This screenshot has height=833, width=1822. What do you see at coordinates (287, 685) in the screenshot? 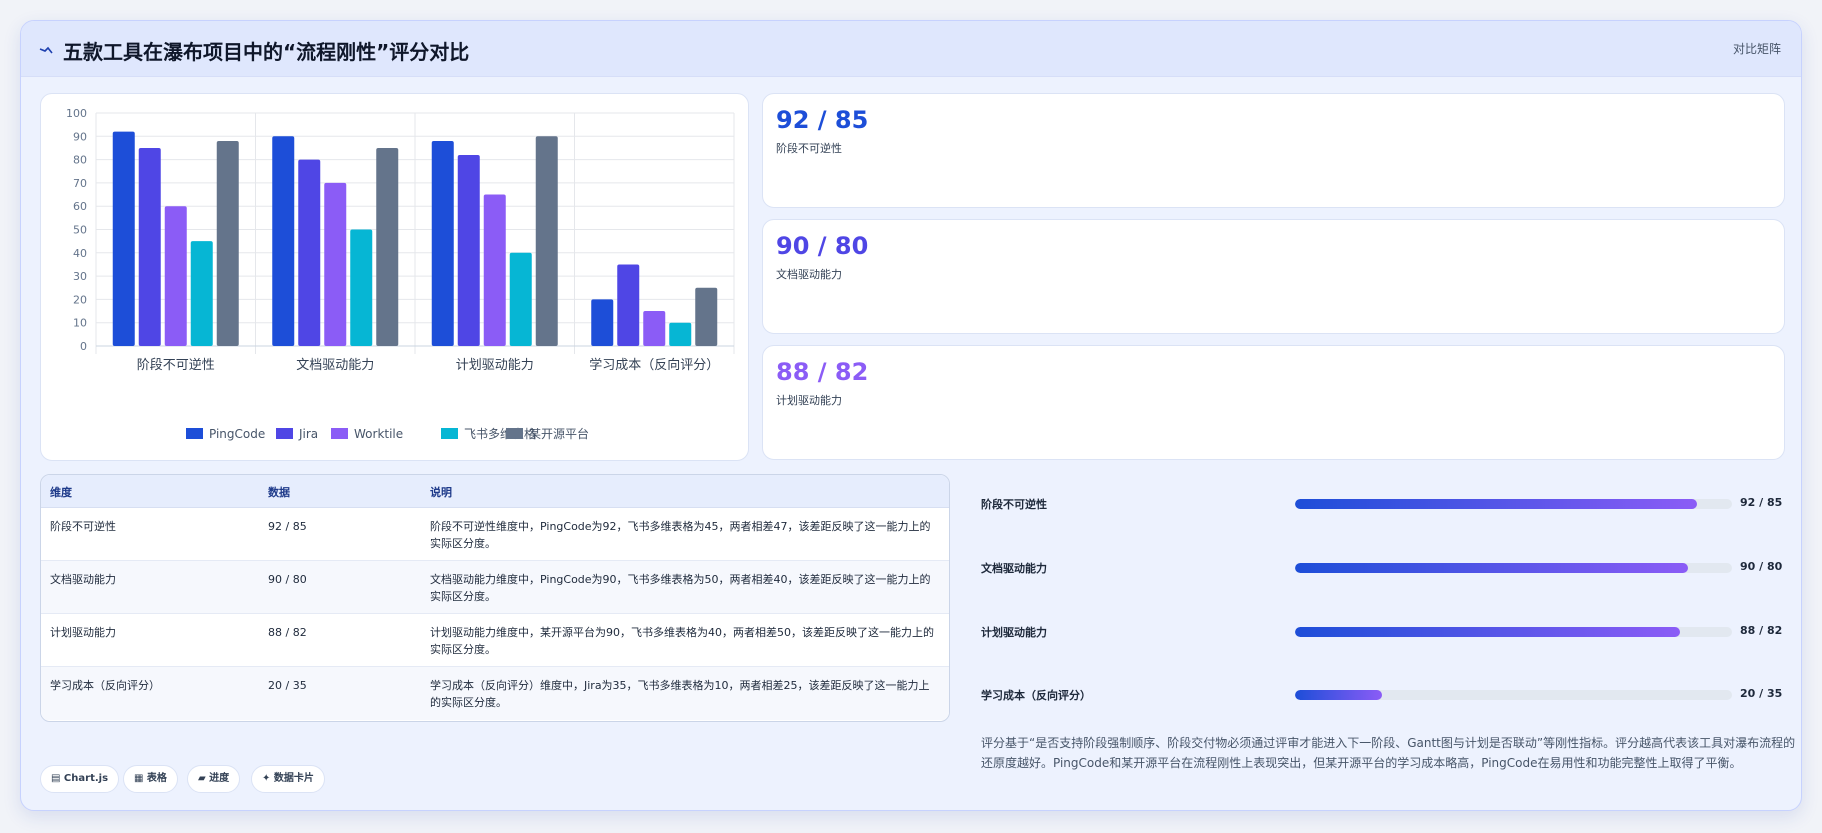
I see `cell-data: 20 / 35` at bounding box center [287, 685].